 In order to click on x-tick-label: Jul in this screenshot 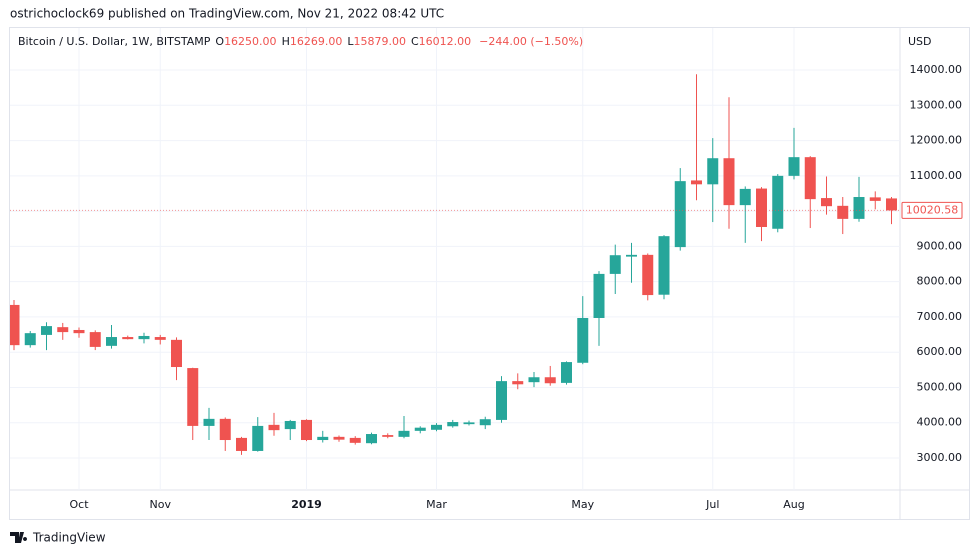, I will do `click(712, 504)`.